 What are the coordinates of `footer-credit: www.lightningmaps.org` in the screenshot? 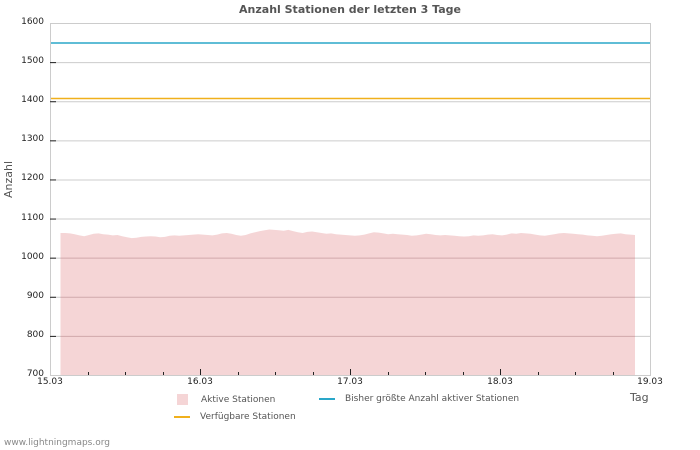 It's located at (57, 443).